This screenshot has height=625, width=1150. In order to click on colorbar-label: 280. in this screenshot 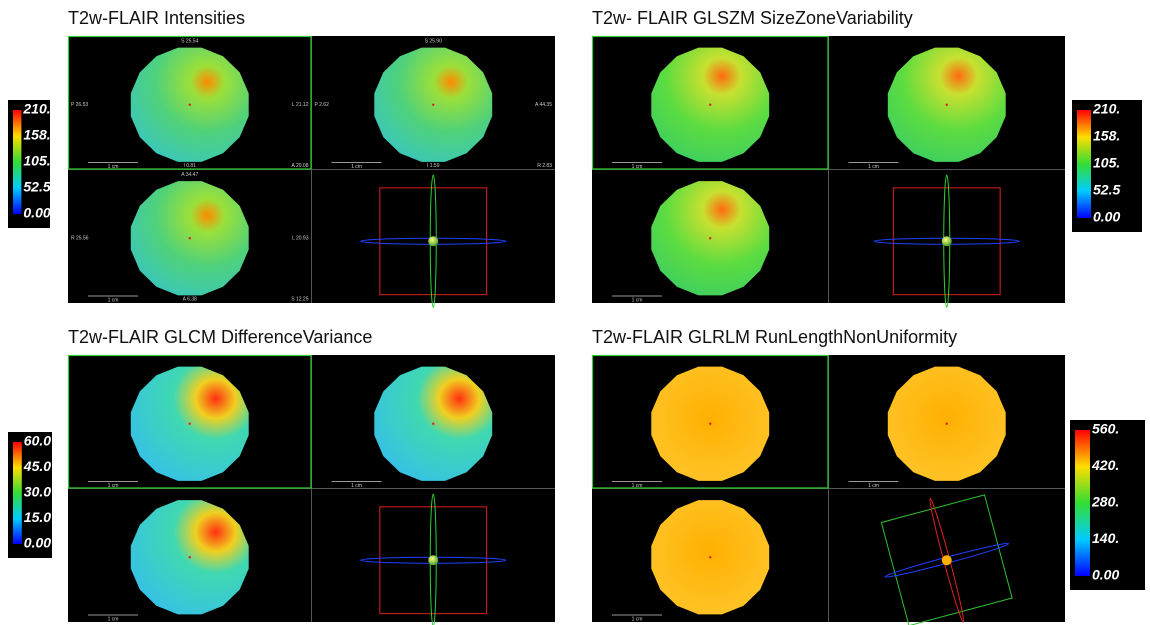, I will do `click(1105, 502)`.